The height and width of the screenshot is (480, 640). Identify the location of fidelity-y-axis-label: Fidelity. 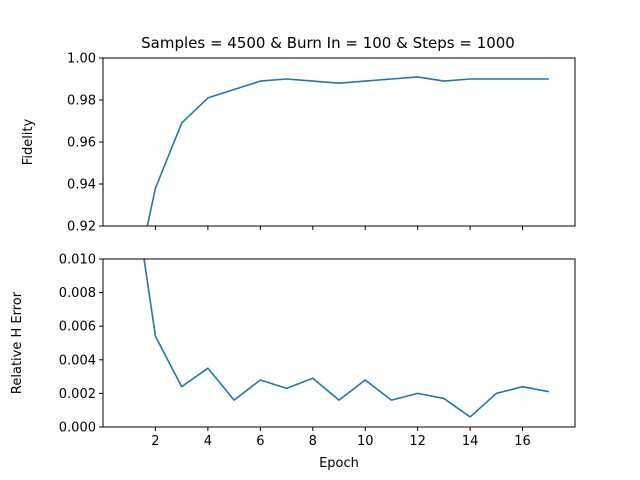
(28, 141).